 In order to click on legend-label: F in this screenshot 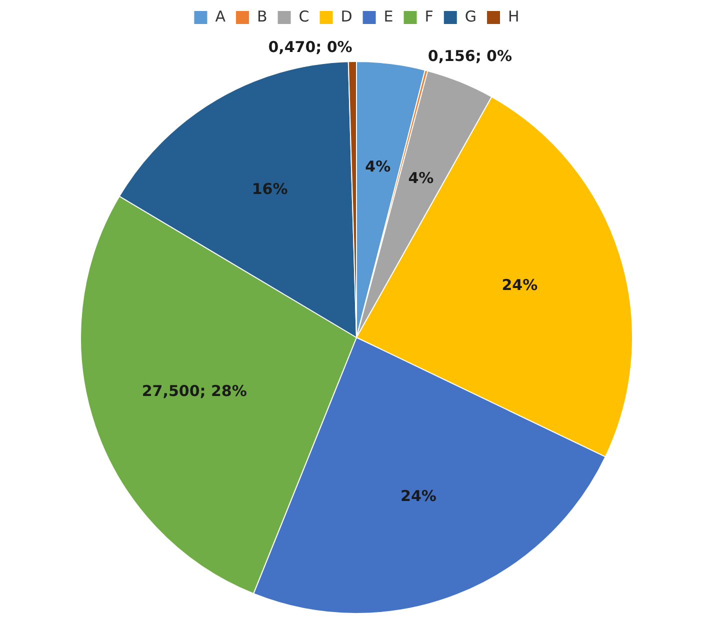, I will do `click(429, 16)`.